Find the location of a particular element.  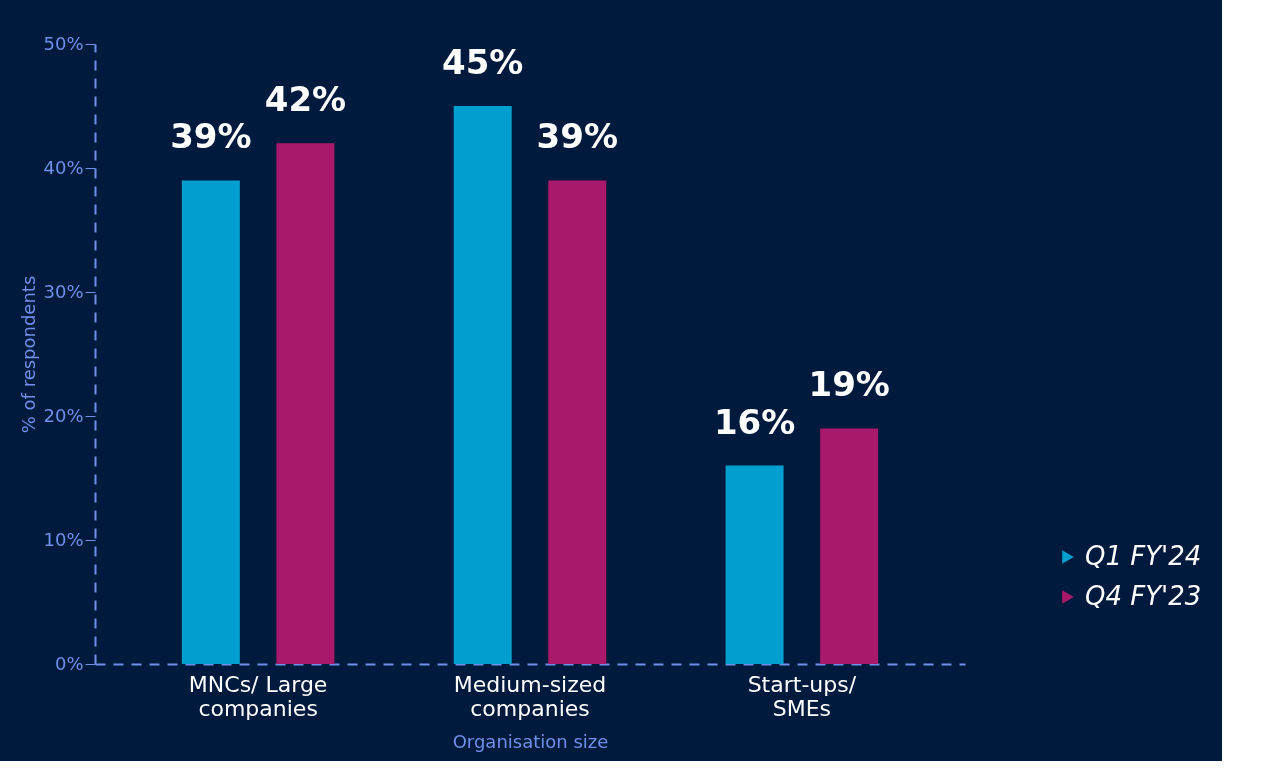

y-tick-label: 50% is located at coordinates (63, 43).